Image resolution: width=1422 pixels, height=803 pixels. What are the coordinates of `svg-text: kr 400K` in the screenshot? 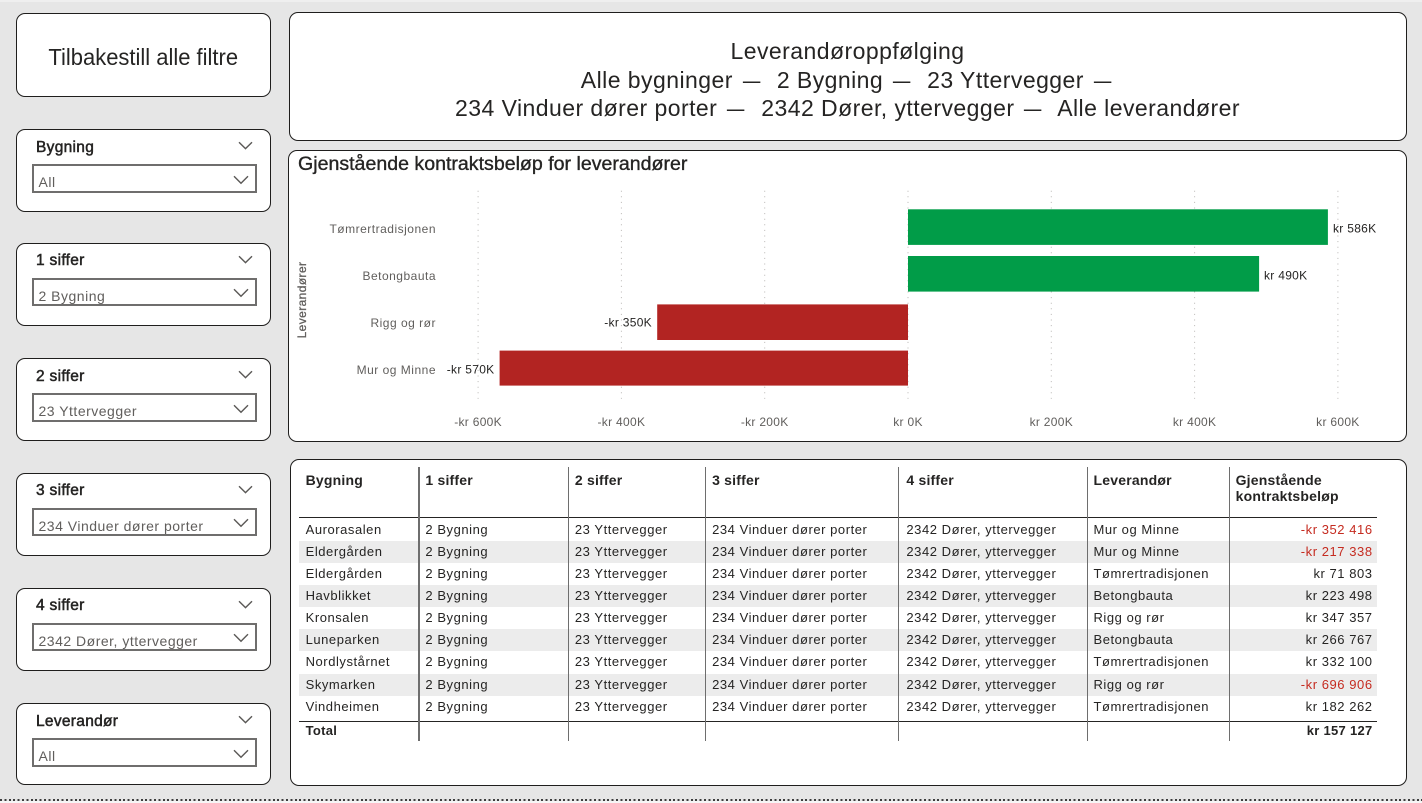 It's located at (1193, 422).